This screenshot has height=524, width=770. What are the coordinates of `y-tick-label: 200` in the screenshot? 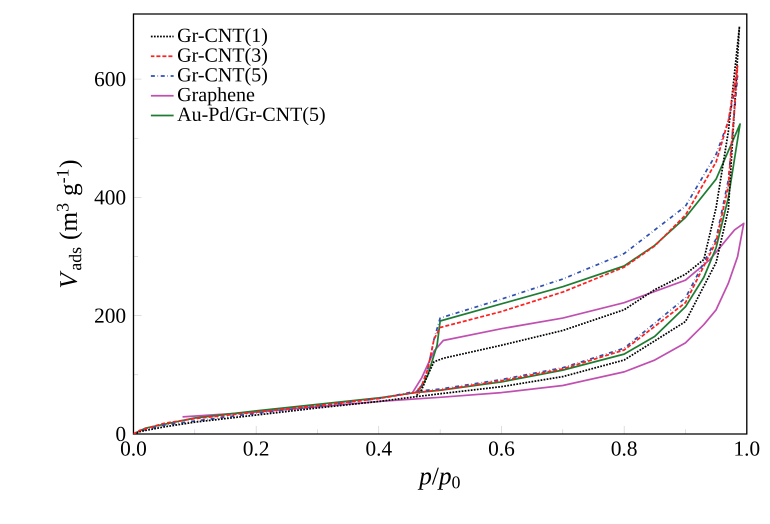 It's located at (110, 315).